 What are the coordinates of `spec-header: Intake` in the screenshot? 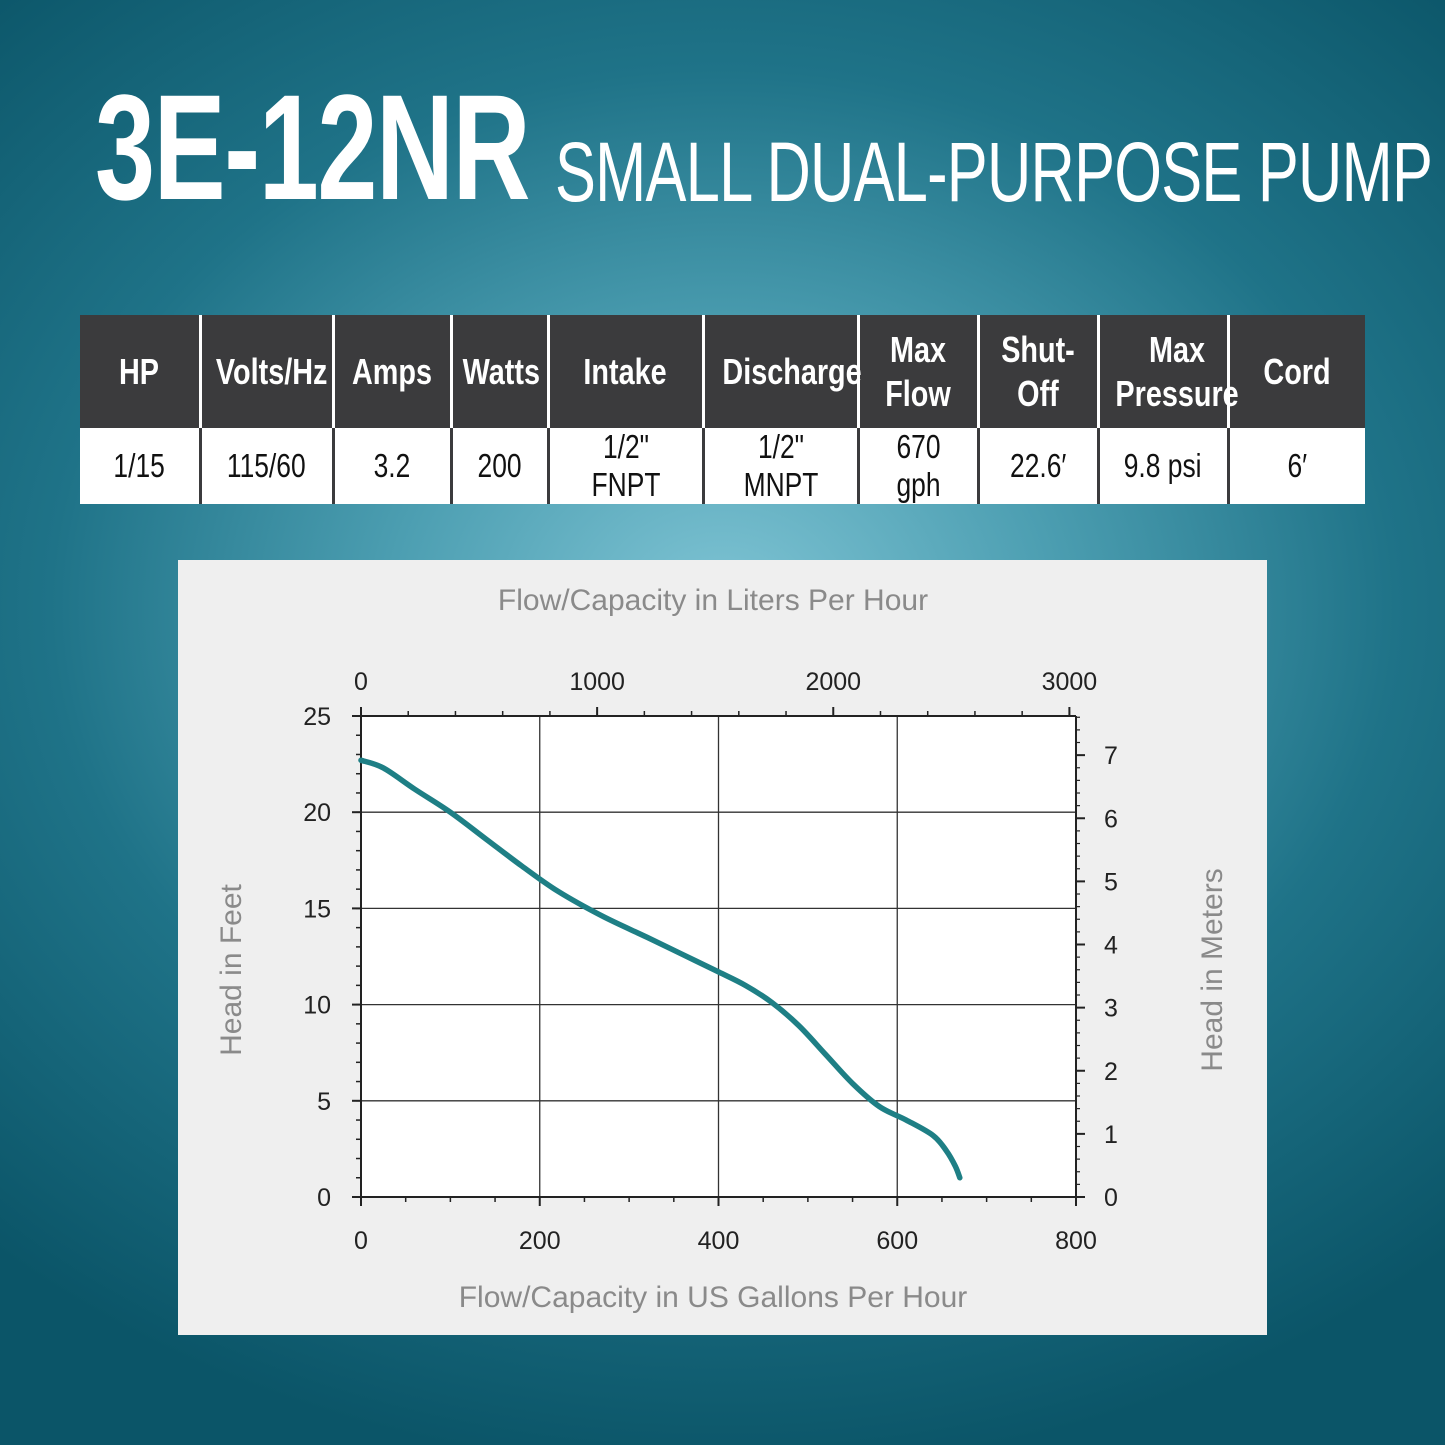 It's located at (626, 371).